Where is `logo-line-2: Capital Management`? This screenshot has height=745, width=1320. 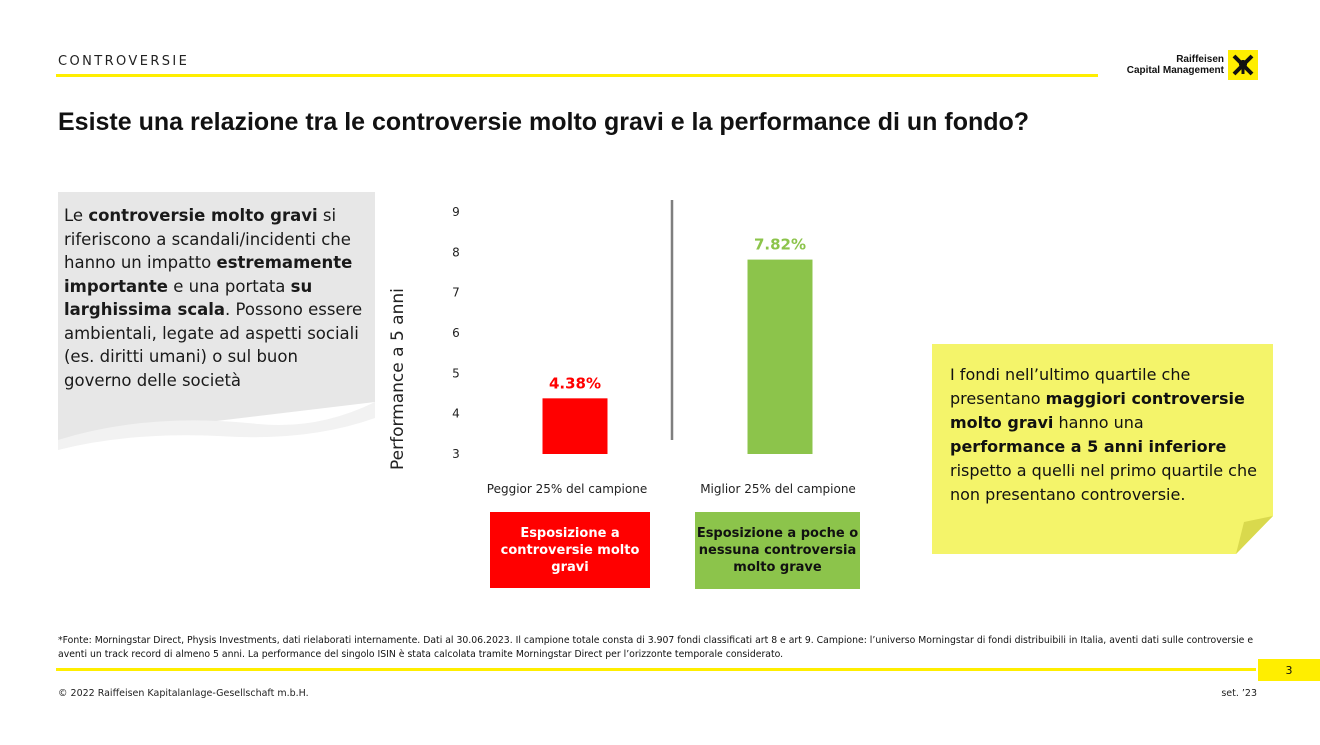
logo-line-2: Capital Management is located at coordinates (1175, 70).